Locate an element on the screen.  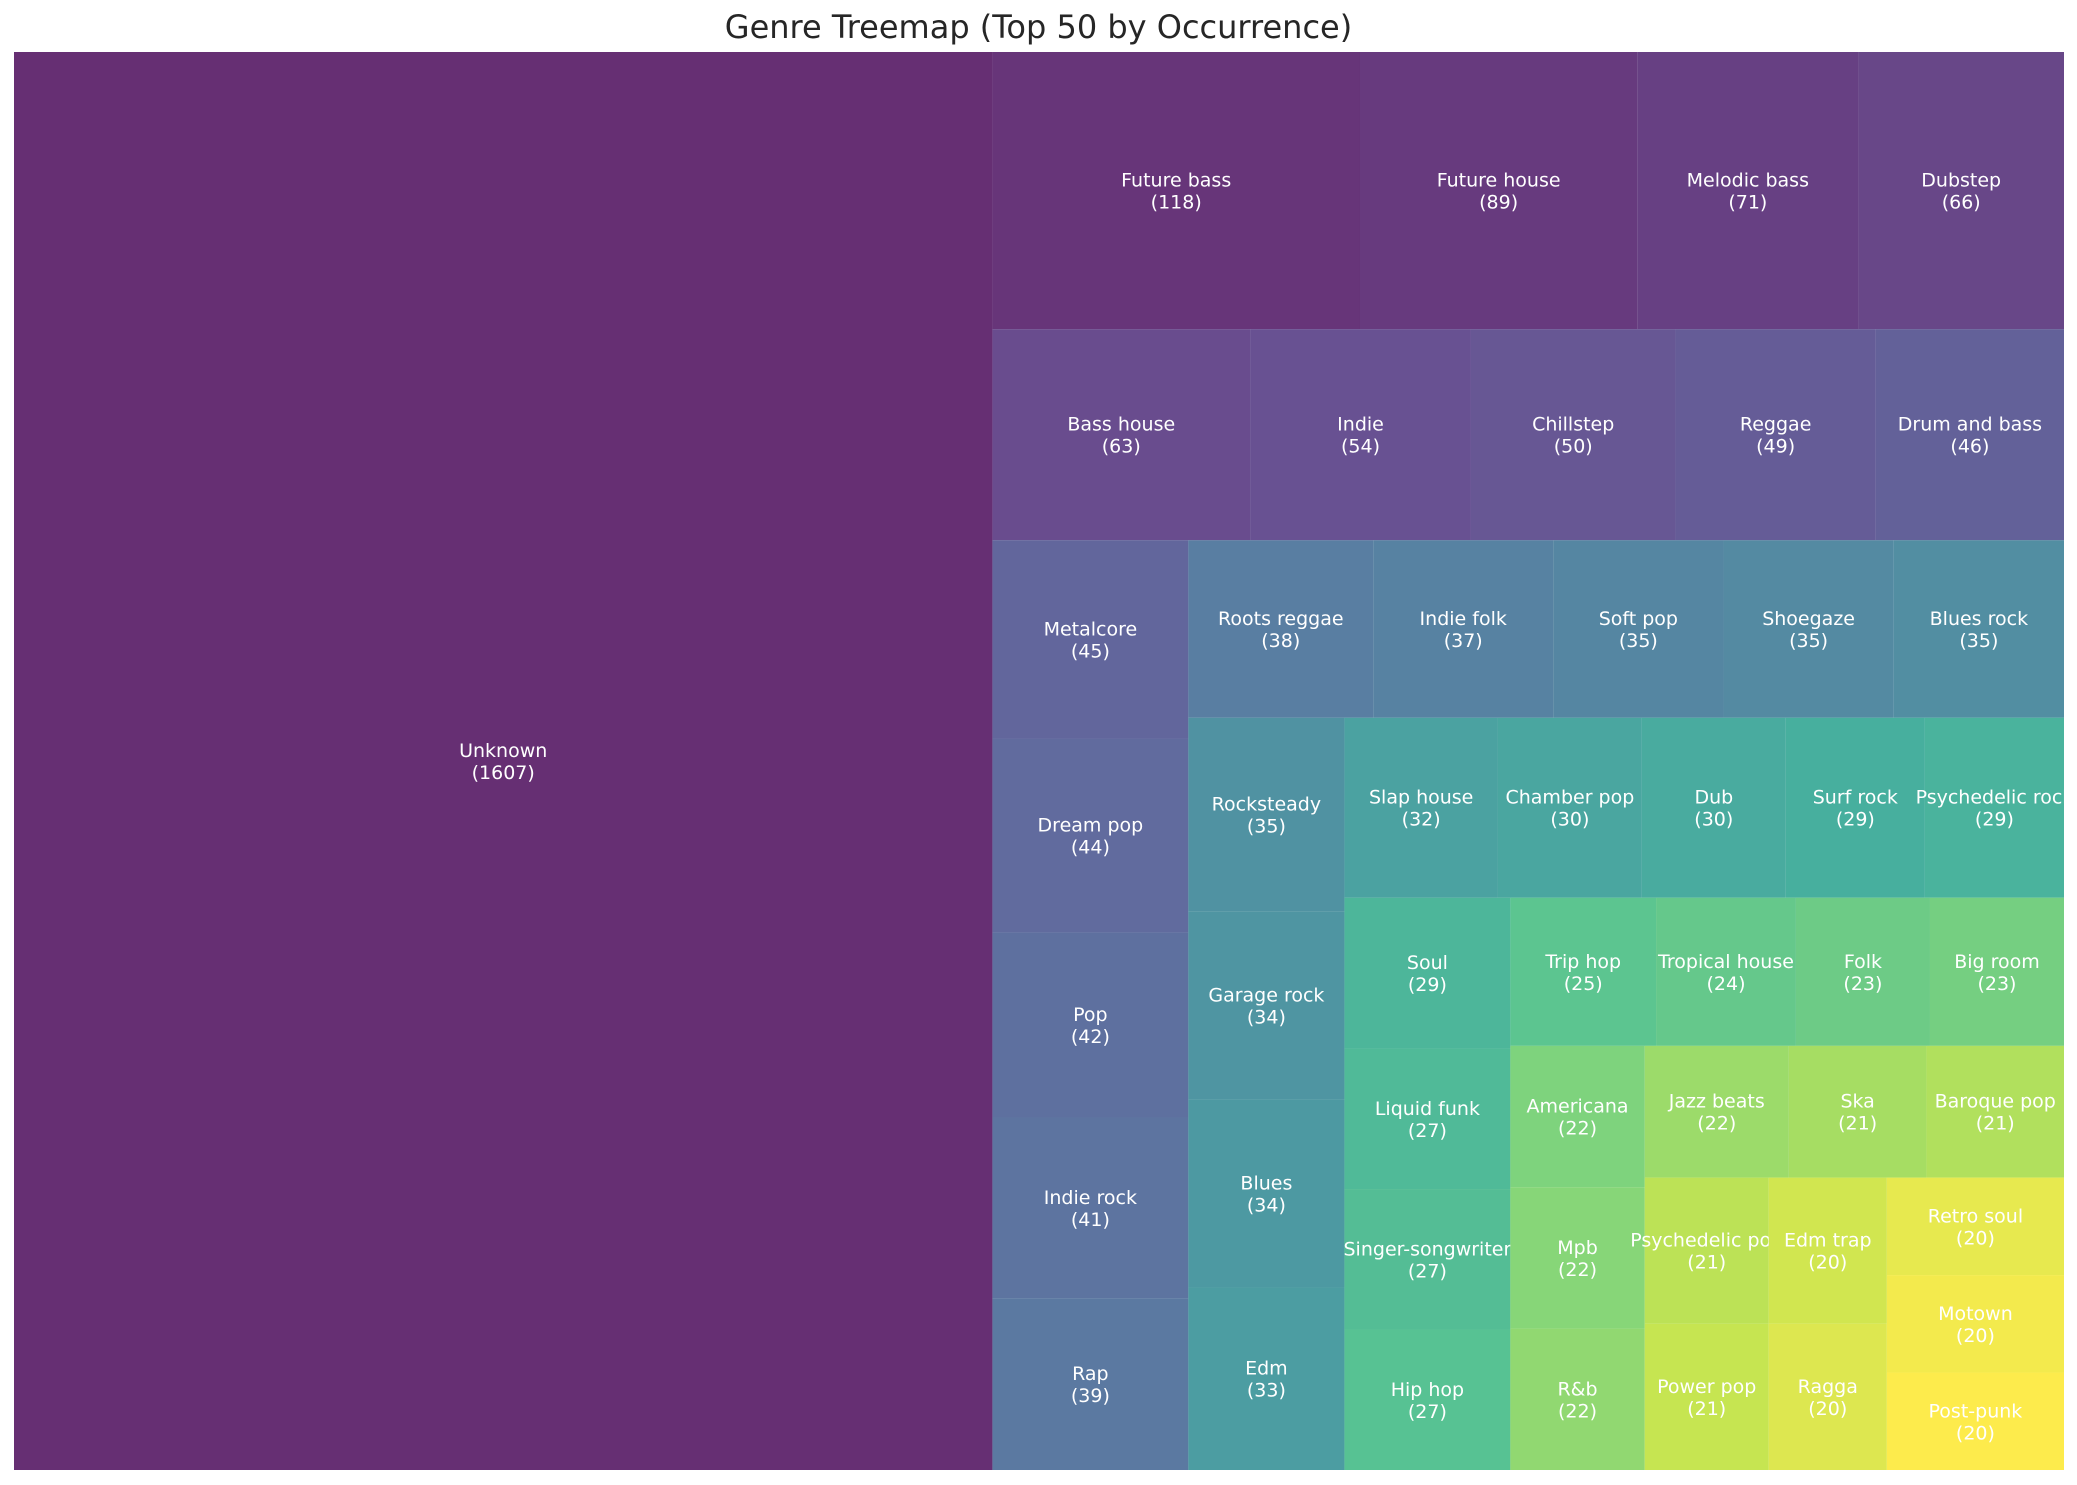
treemap-cell: Americana(22) is located at coordinates (1577, 1116).